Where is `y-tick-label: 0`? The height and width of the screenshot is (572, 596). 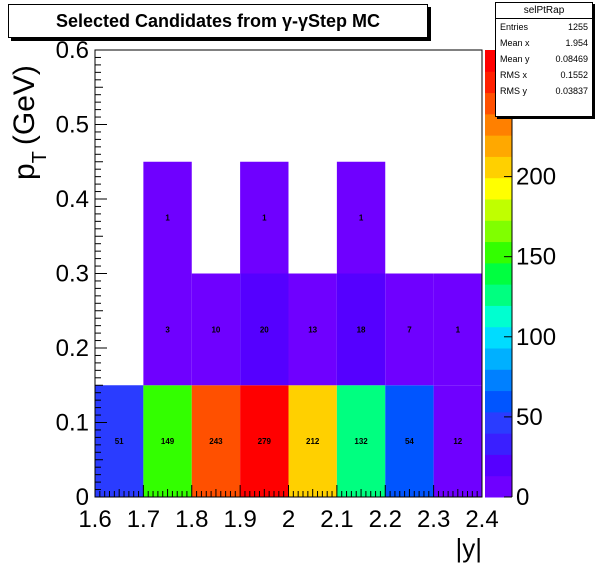 y-tick-label: 0 is located at coordinates (82, 497).